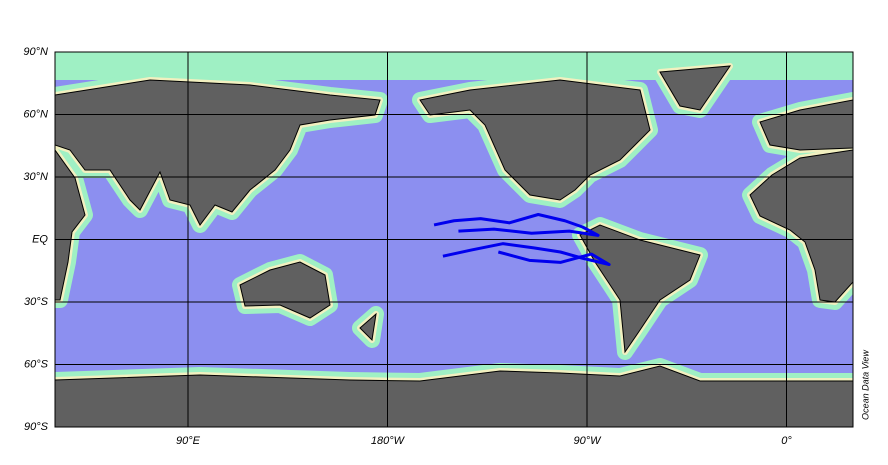  What do you see at coordinates (35, 52) in the screenshot?
I see `lat-tick-label: 90°N` at bounding box center [35, 52].